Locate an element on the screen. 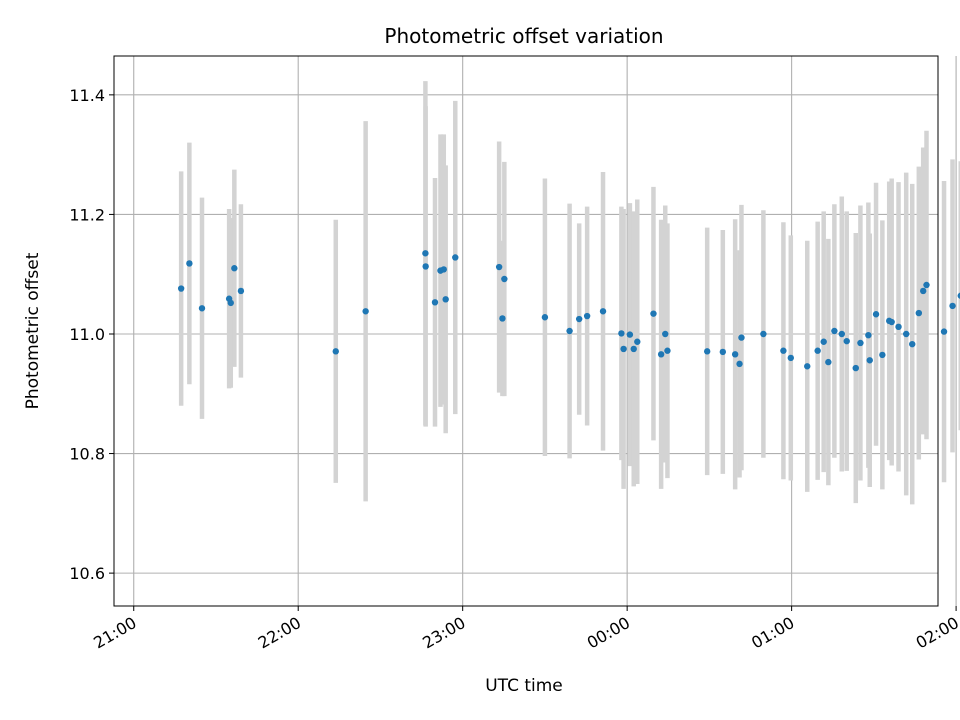 This screenshot has width=960, height=720. chart-title: Photometric offset variation is located at coordinates (523, 36).